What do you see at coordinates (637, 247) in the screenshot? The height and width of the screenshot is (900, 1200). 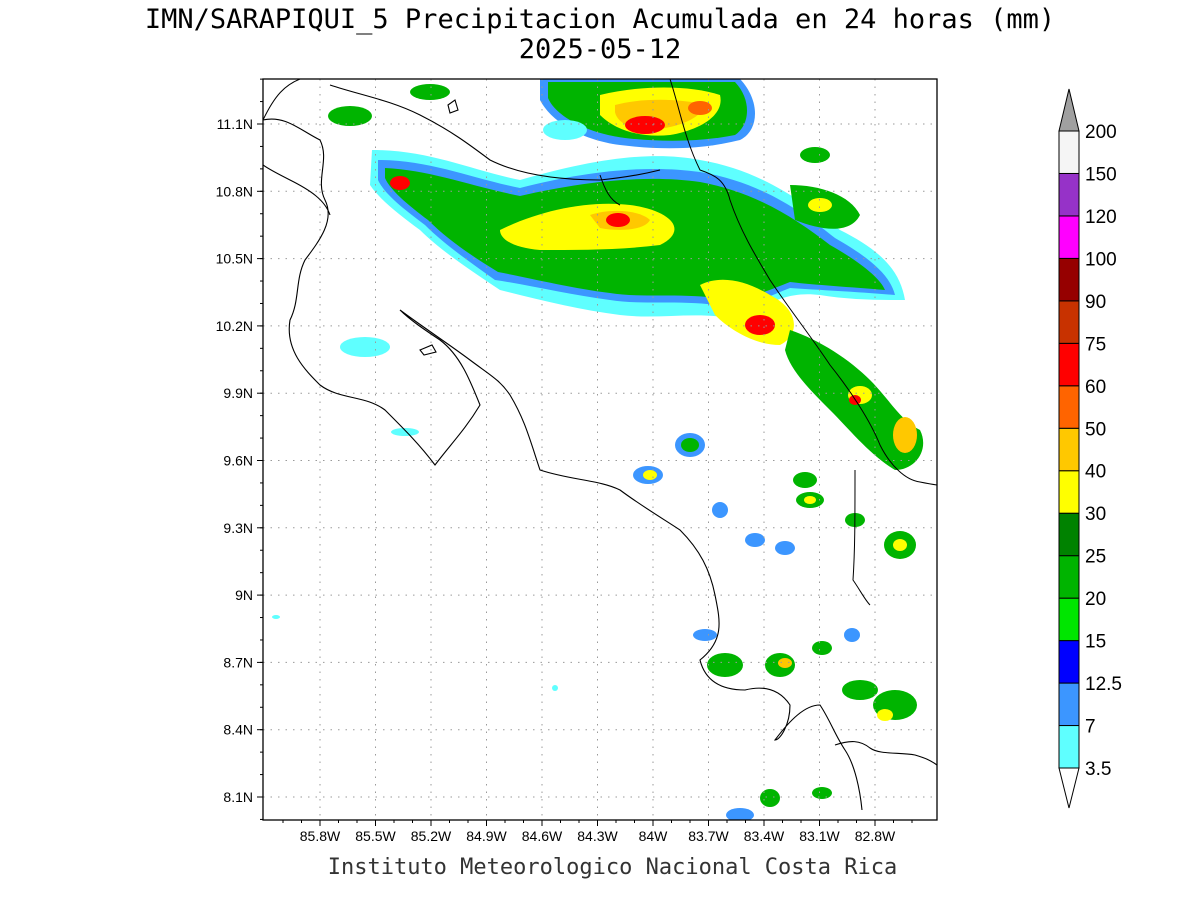 I see `rain-band-north` at bounding box center [637, 247].